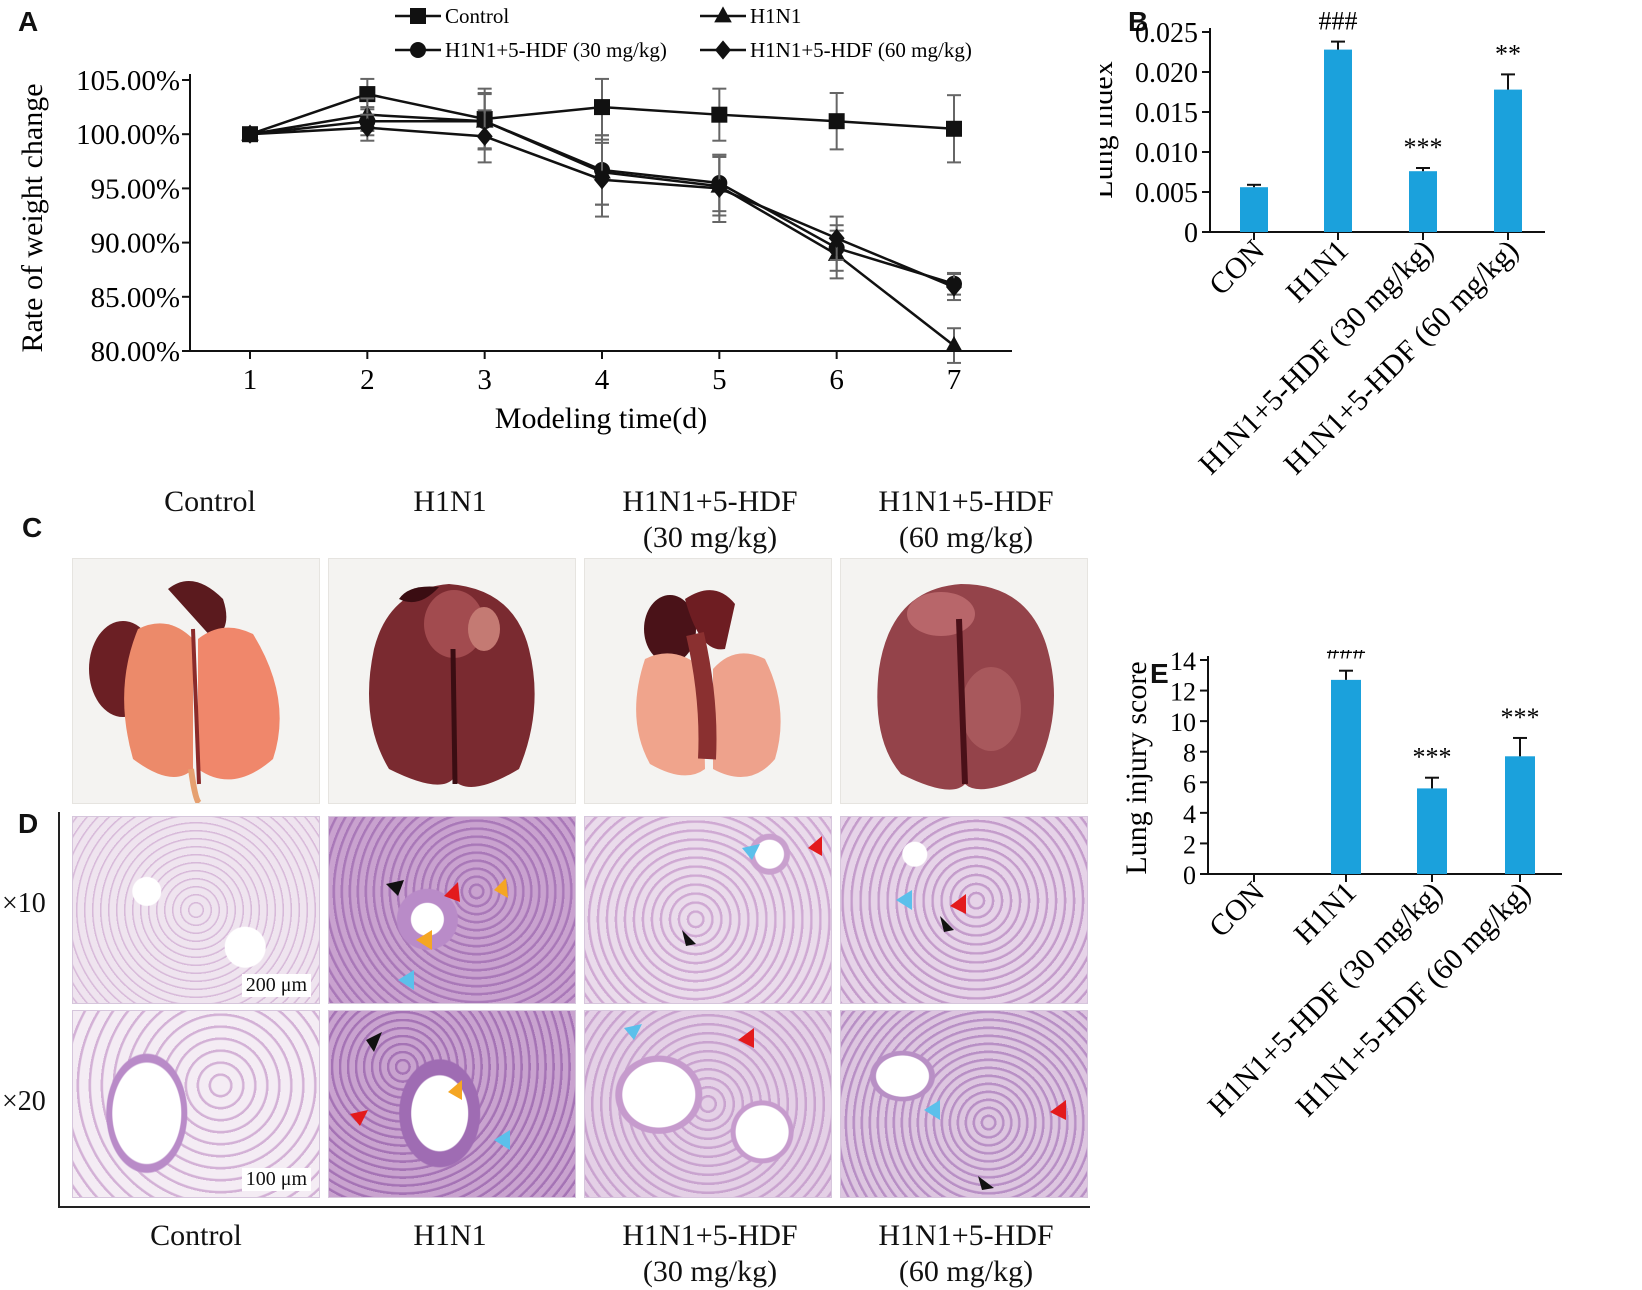  I want to click on legend-item: H1N1+5-HDF (30 mg/kg), so click(531, 50).